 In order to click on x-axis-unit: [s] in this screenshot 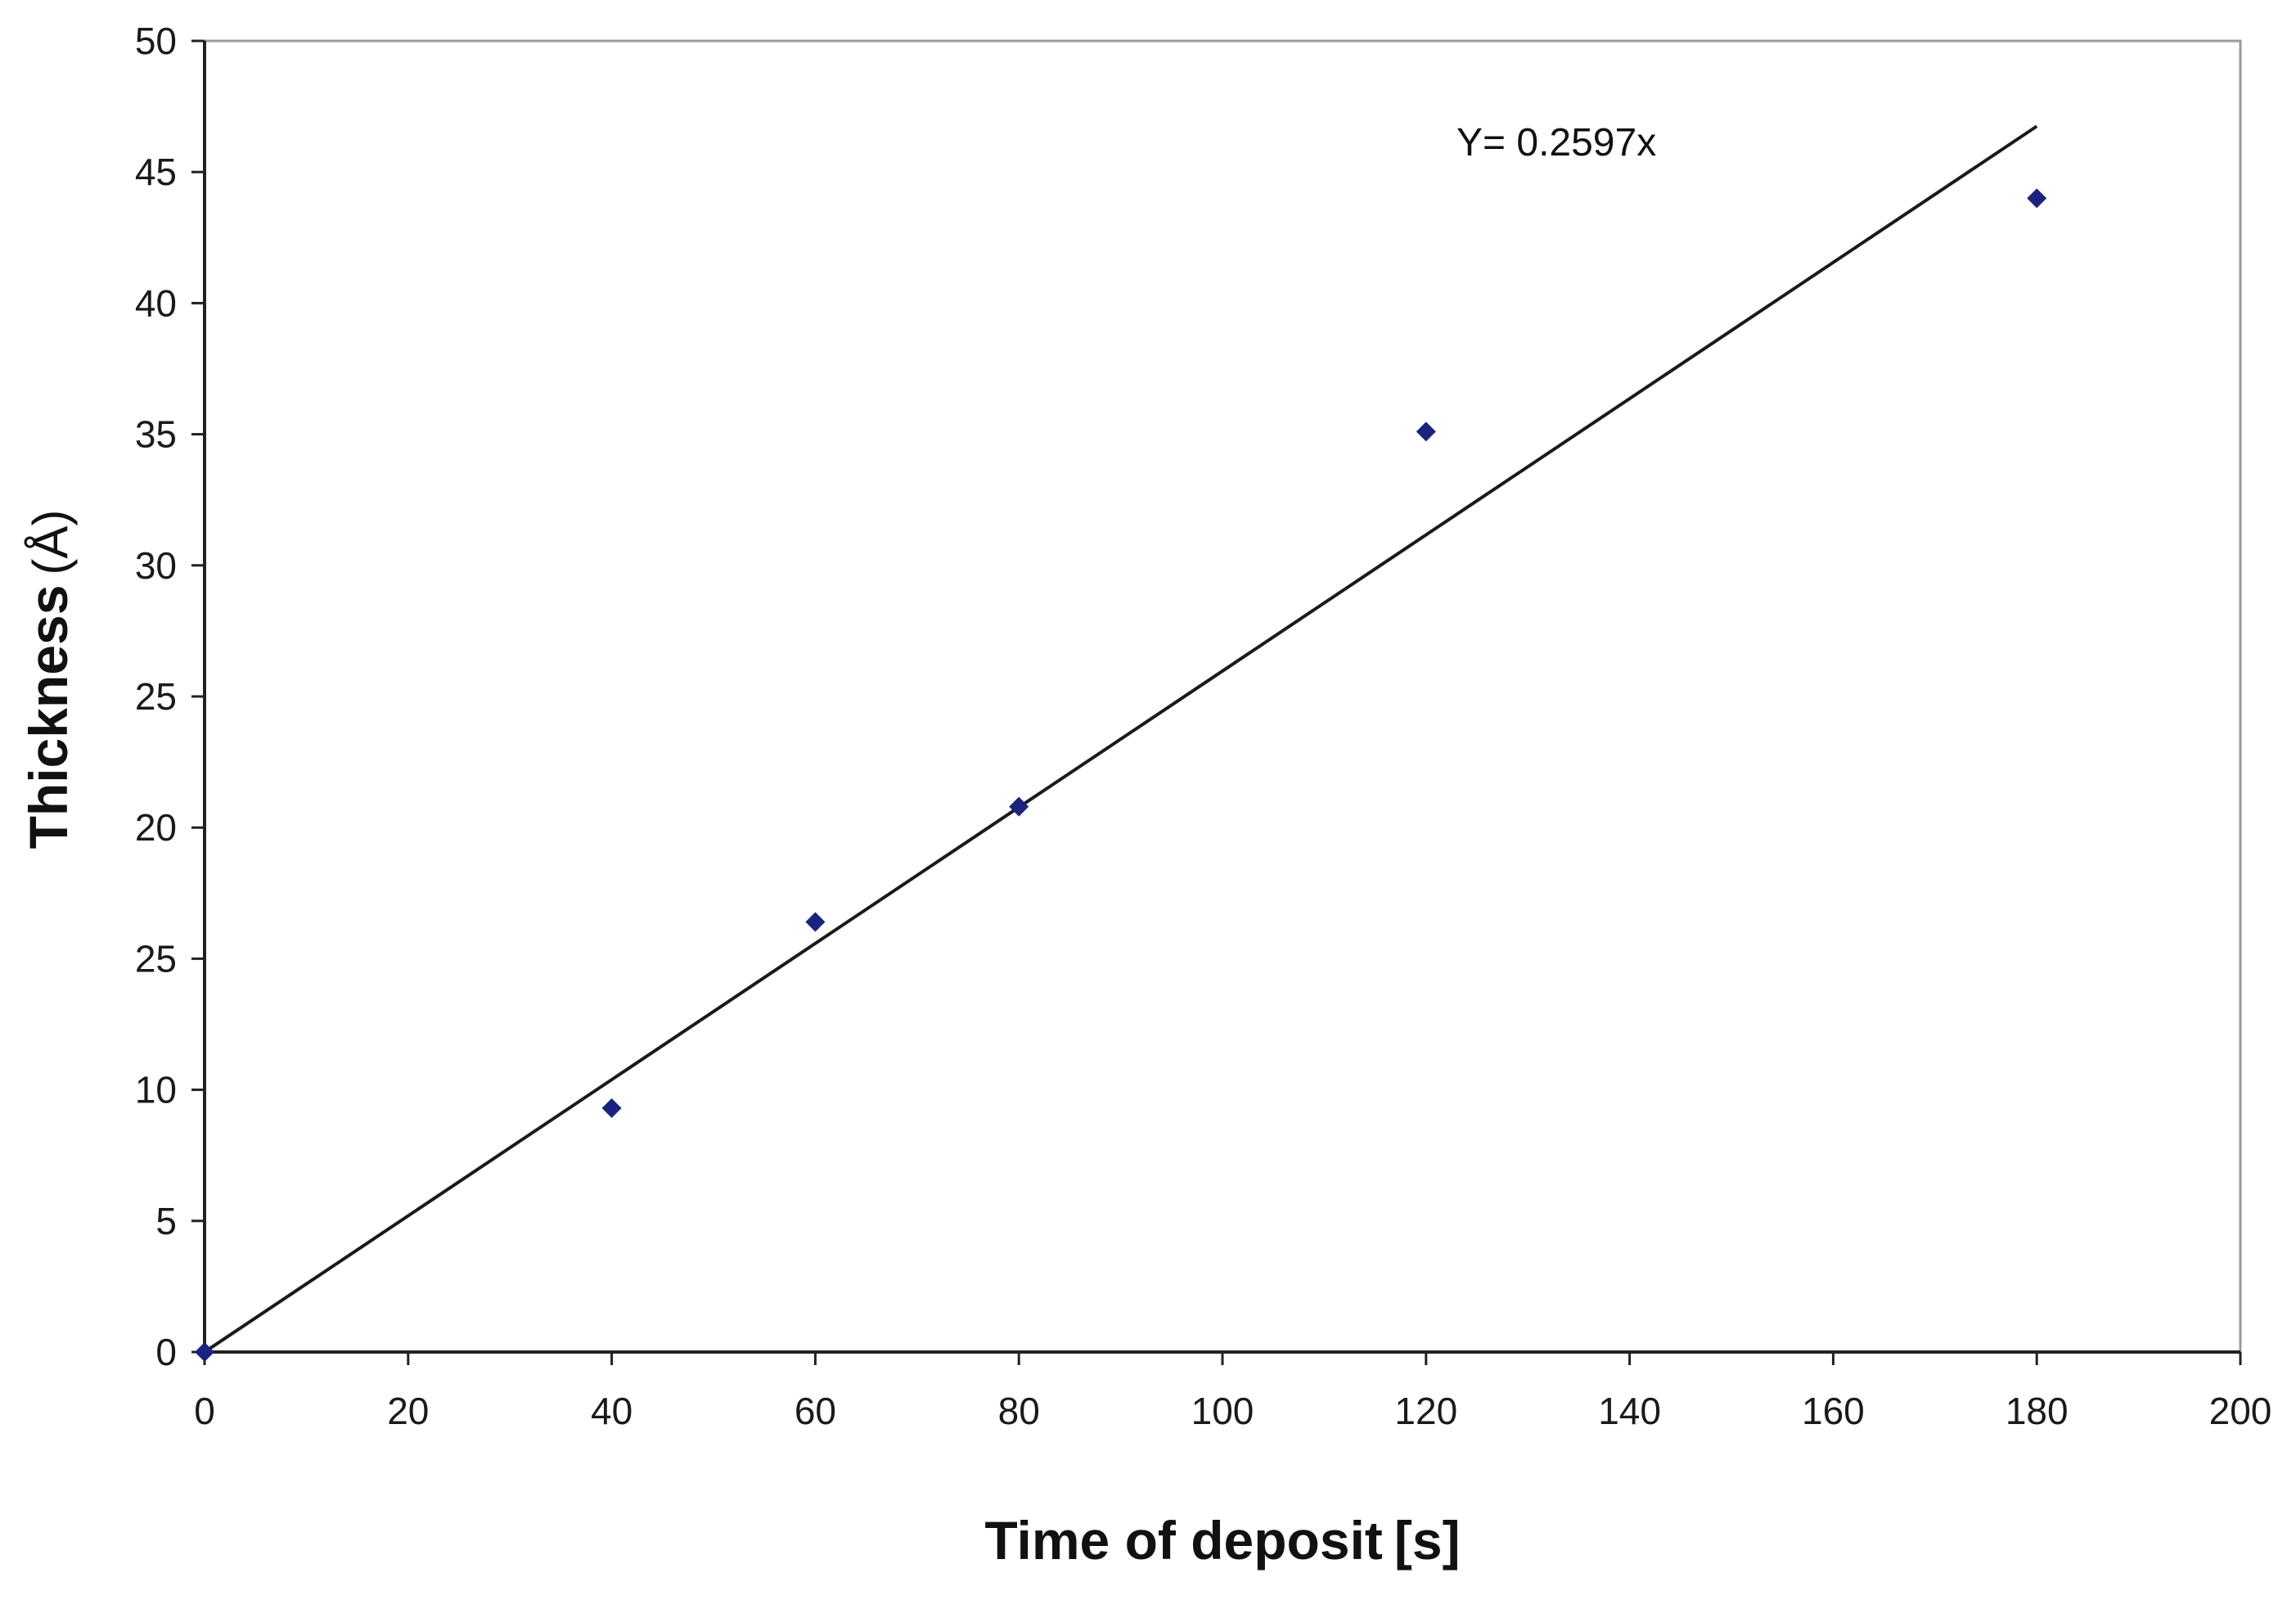, I will do `click(1427, 1540)`.